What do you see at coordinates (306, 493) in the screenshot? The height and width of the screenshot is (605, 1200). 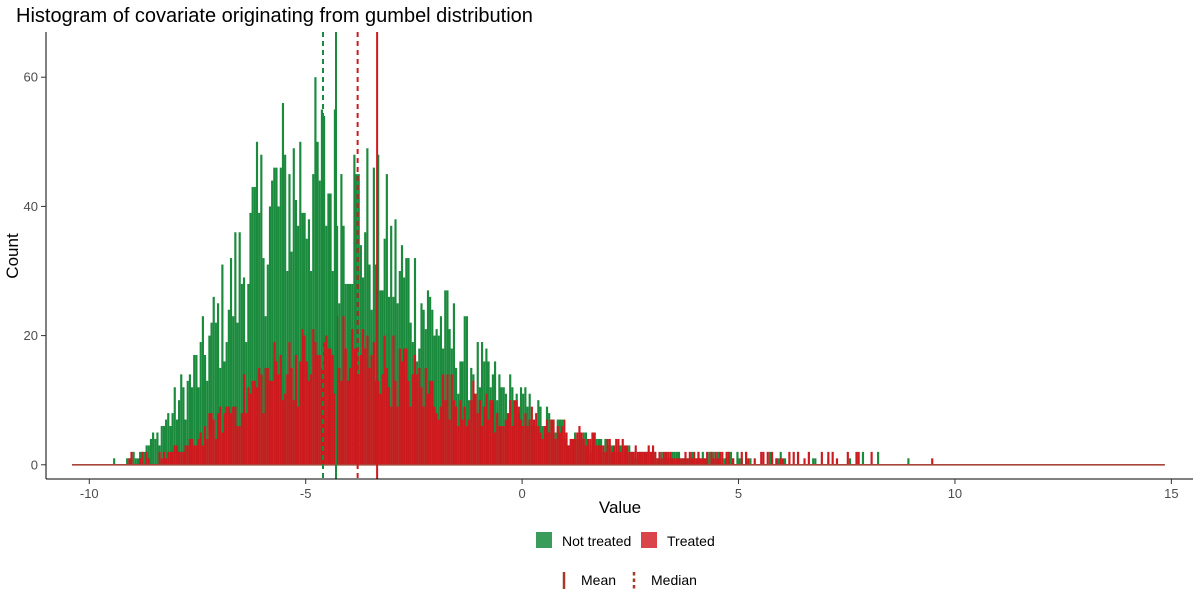 I see `x-tick-label: -5` at bounding box center [306, 493].